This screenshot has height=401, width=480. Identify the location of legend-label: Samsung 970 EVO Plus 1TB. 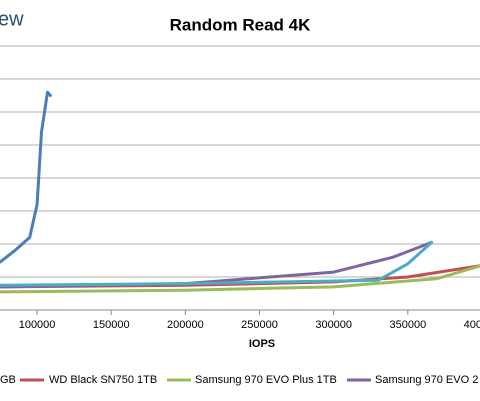
(266, 380).